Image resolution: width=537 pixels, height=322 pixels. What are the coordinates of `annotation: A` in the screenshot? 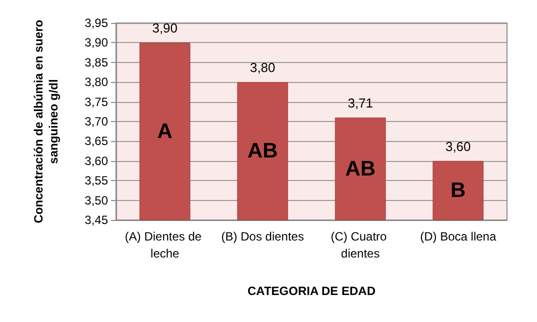 It's located at (164, 131).